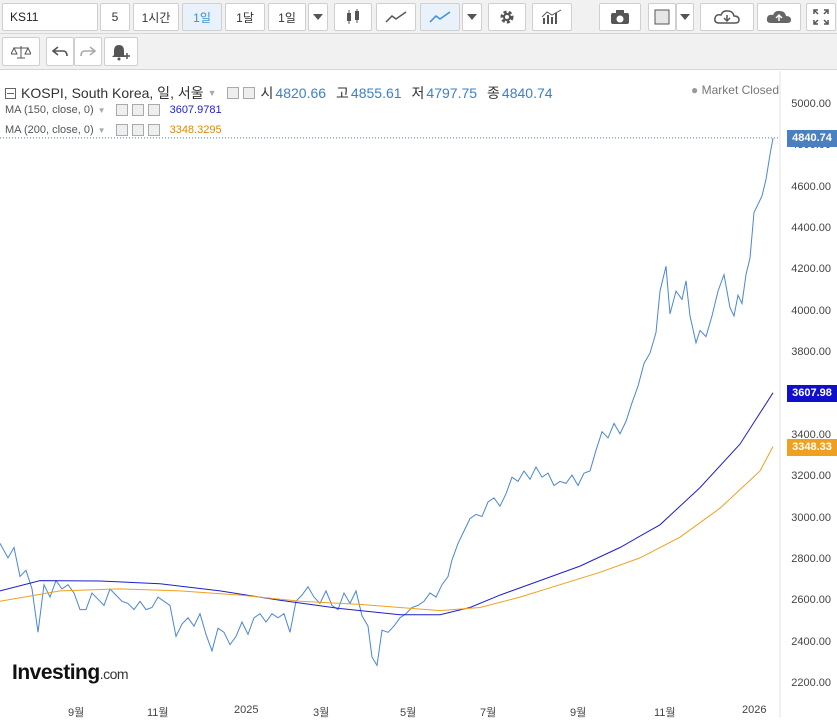  Describe the element at coordinates (156, 17) in the screenshot. I see `interval-1h-button: 1시간` at that location.